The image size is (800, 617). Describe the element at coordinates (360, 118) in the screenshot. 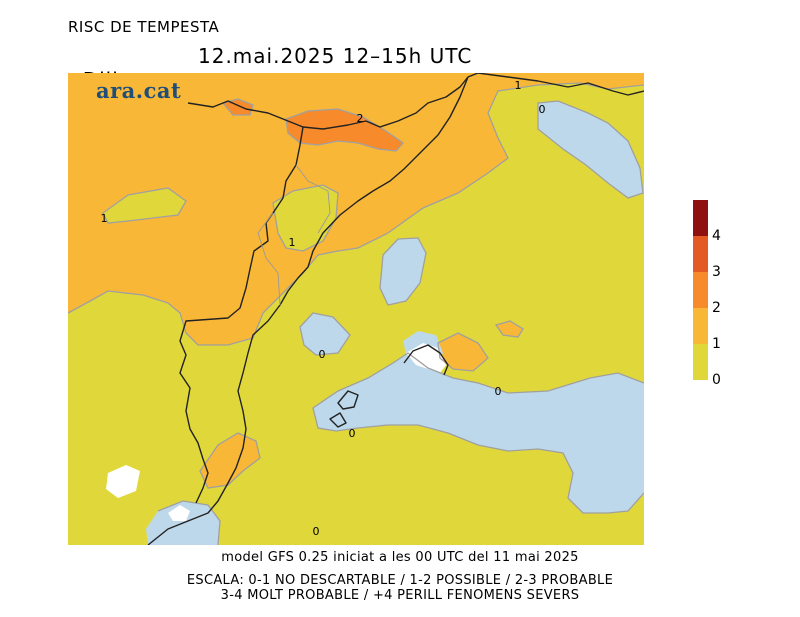

I see `contour-label: 2` at that location.